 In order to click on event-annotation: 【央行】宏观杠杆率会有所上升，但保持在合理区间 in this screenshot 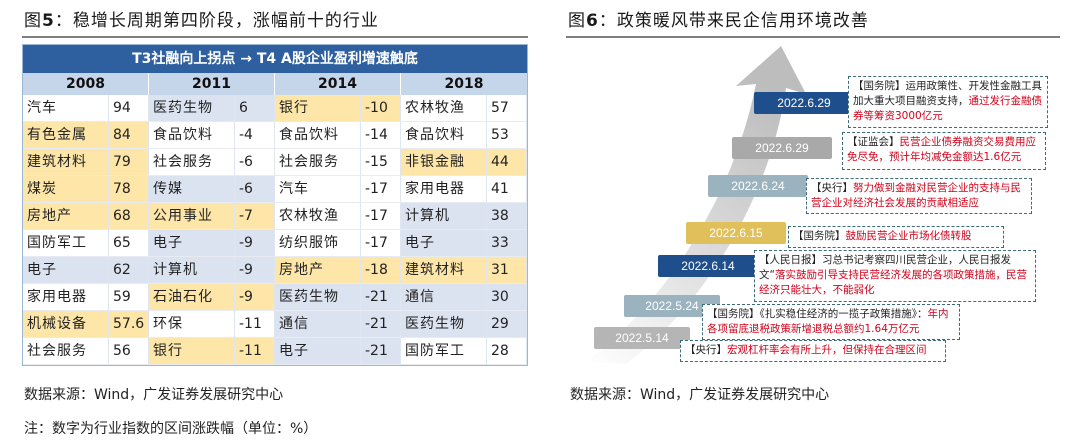, I will do `click(813, 351)`.